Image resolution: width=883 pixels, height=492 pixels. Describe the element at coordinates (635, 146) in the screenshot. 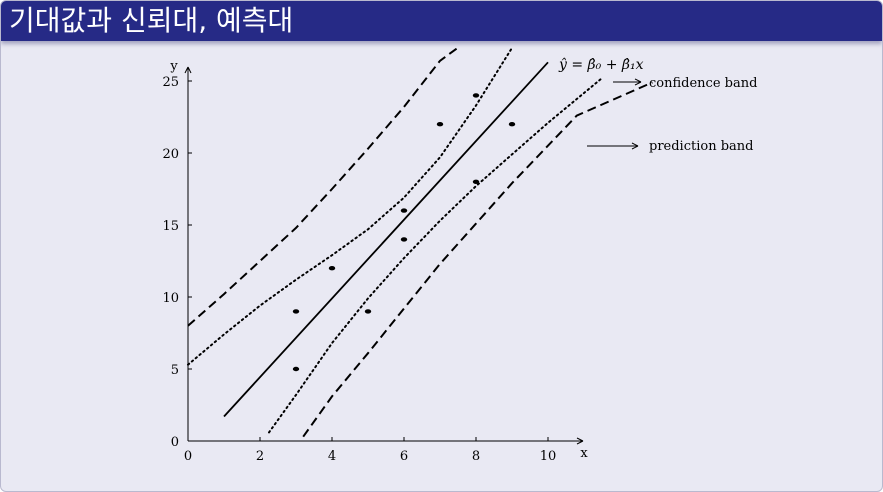

I see `prediction-band-arrowhead` at that location.